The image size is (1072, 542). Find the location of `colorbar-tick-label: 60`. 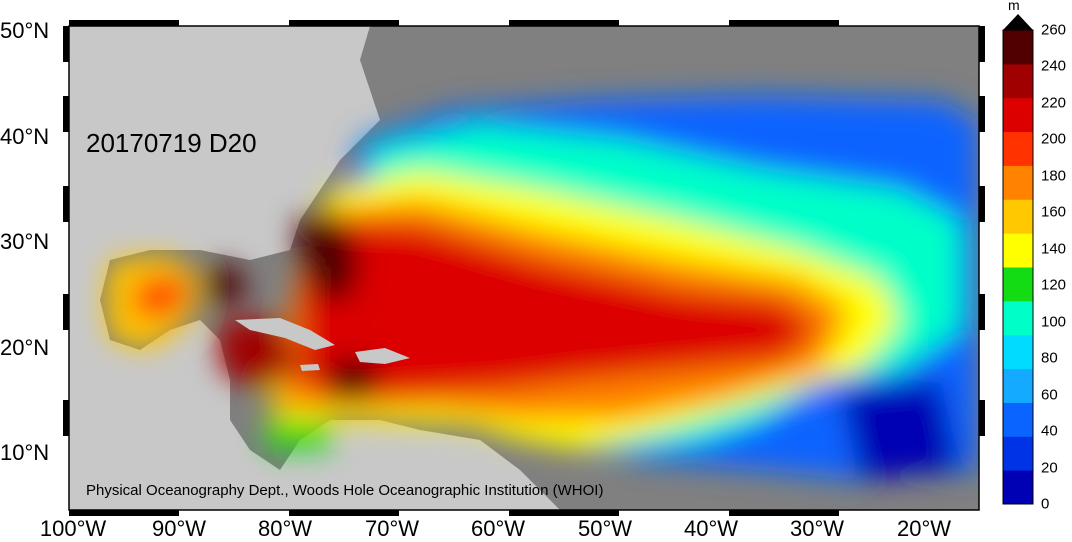

colorbar-tick-label: 60 is located at coordinates (1049, 395).